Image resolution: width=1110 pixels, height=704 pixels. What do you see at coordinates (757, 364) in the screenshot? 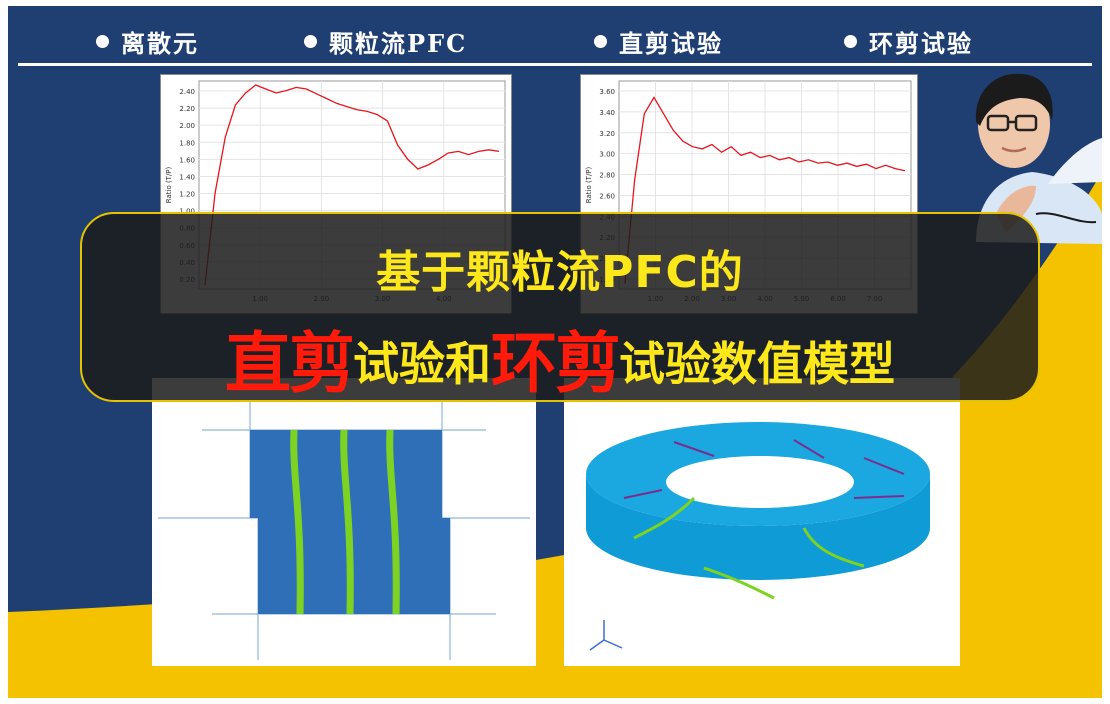
I see `banner-text-part: 试验数值模型` at bounding box center [757, 364].